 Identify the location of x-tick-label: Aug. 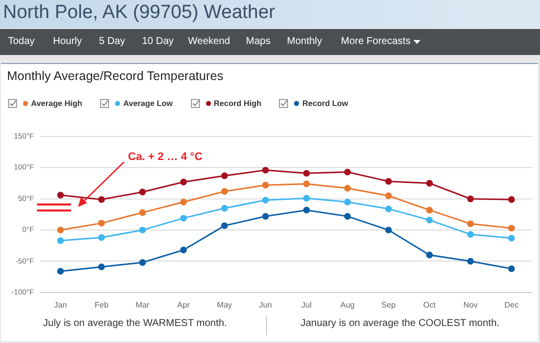
(347, 305).